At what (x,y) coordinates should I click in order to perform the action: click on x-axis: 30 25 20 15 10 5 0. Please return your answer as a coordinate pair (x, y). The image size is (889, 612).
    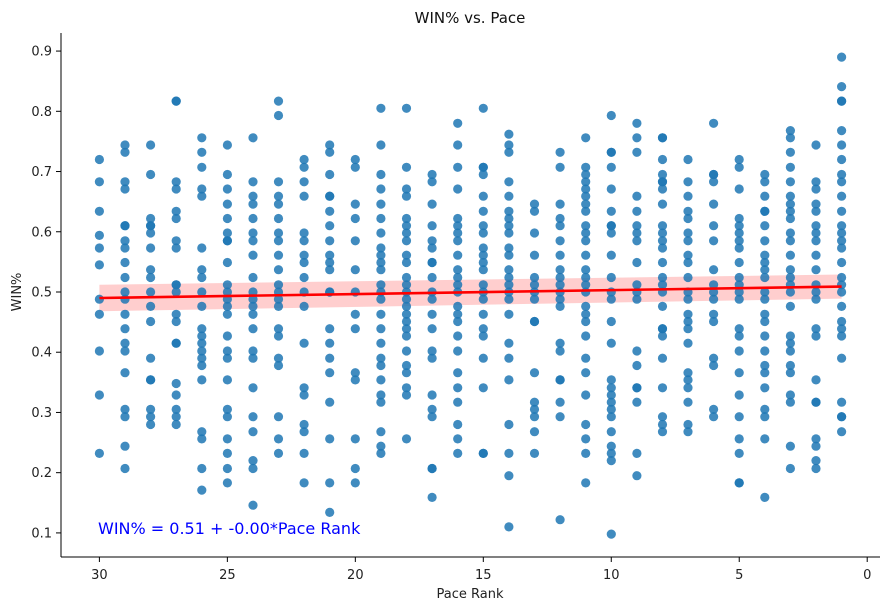
    Looking at the image, I should click on (470, 569).